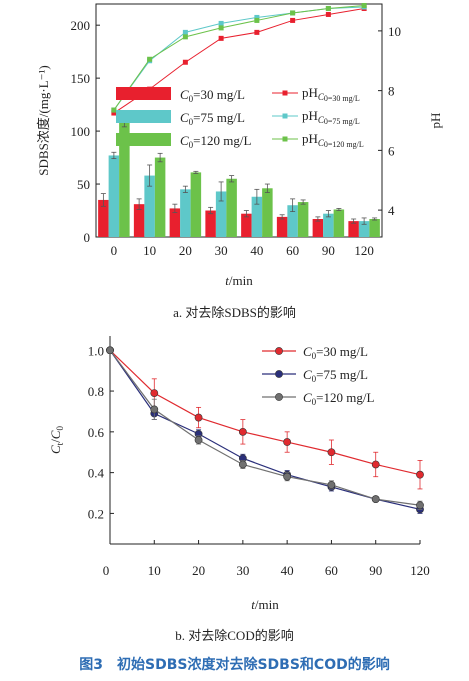 This screenshot has height=681, width=469. Describe the element at coordinates (55, 441) in the screenshot. I see `text-span: /` at that location.